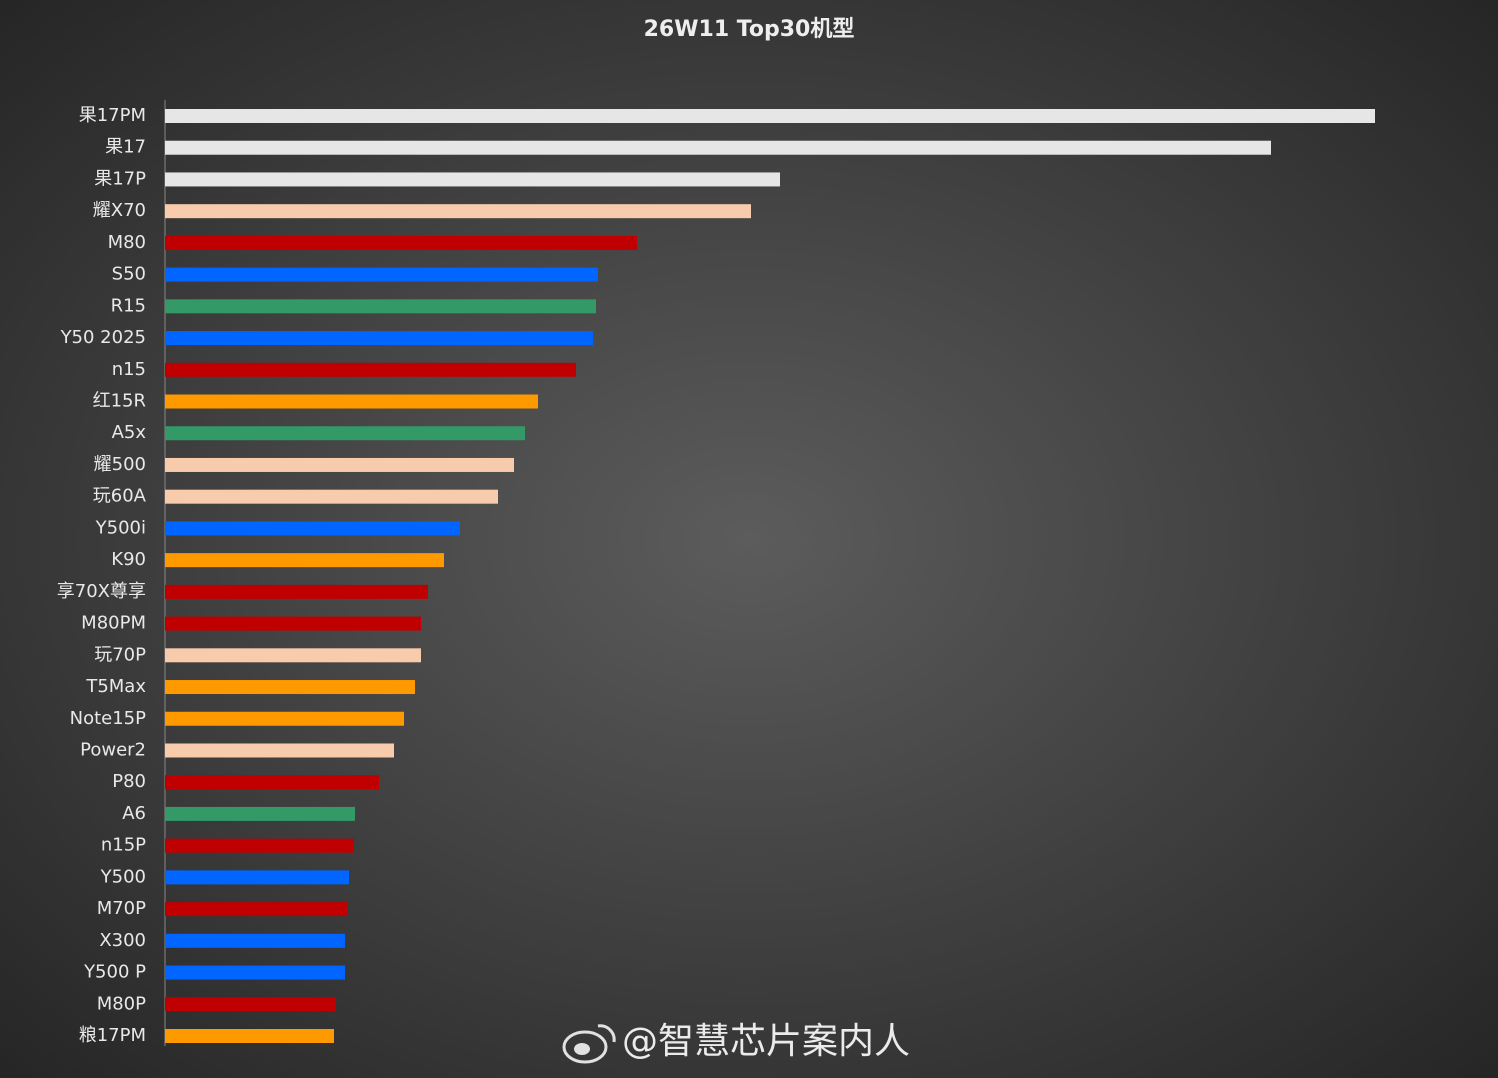  I want to click on y-tick-label: 享70X尊享, so click(101, 591).